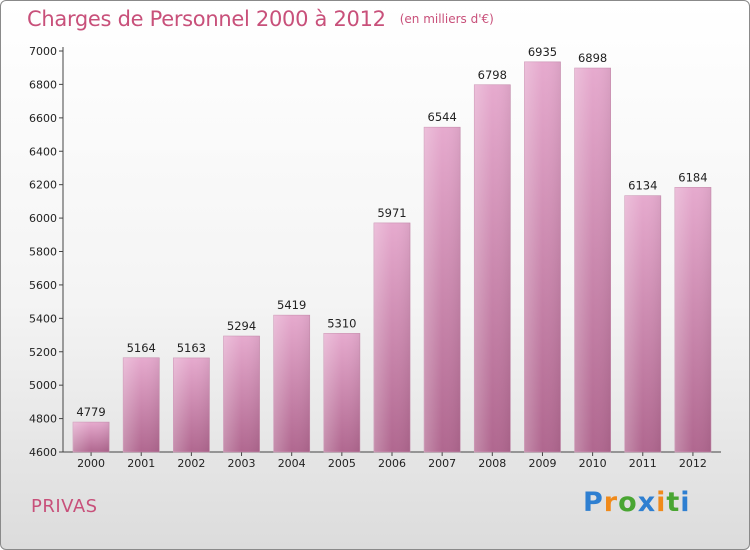 The image size is (750, 550). I want to click on x-tick-label: 2006, so click(392, 463).